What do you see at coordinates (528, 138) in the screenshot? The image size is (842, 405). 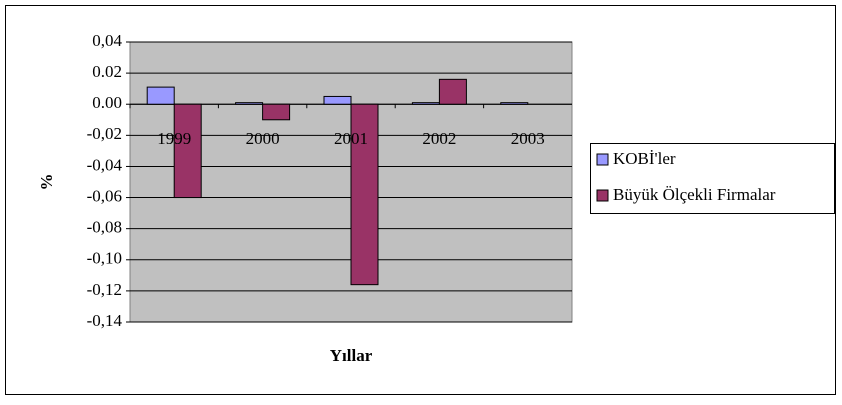 I see `x-tick-label: 2003` at bounding box center [528, 138].